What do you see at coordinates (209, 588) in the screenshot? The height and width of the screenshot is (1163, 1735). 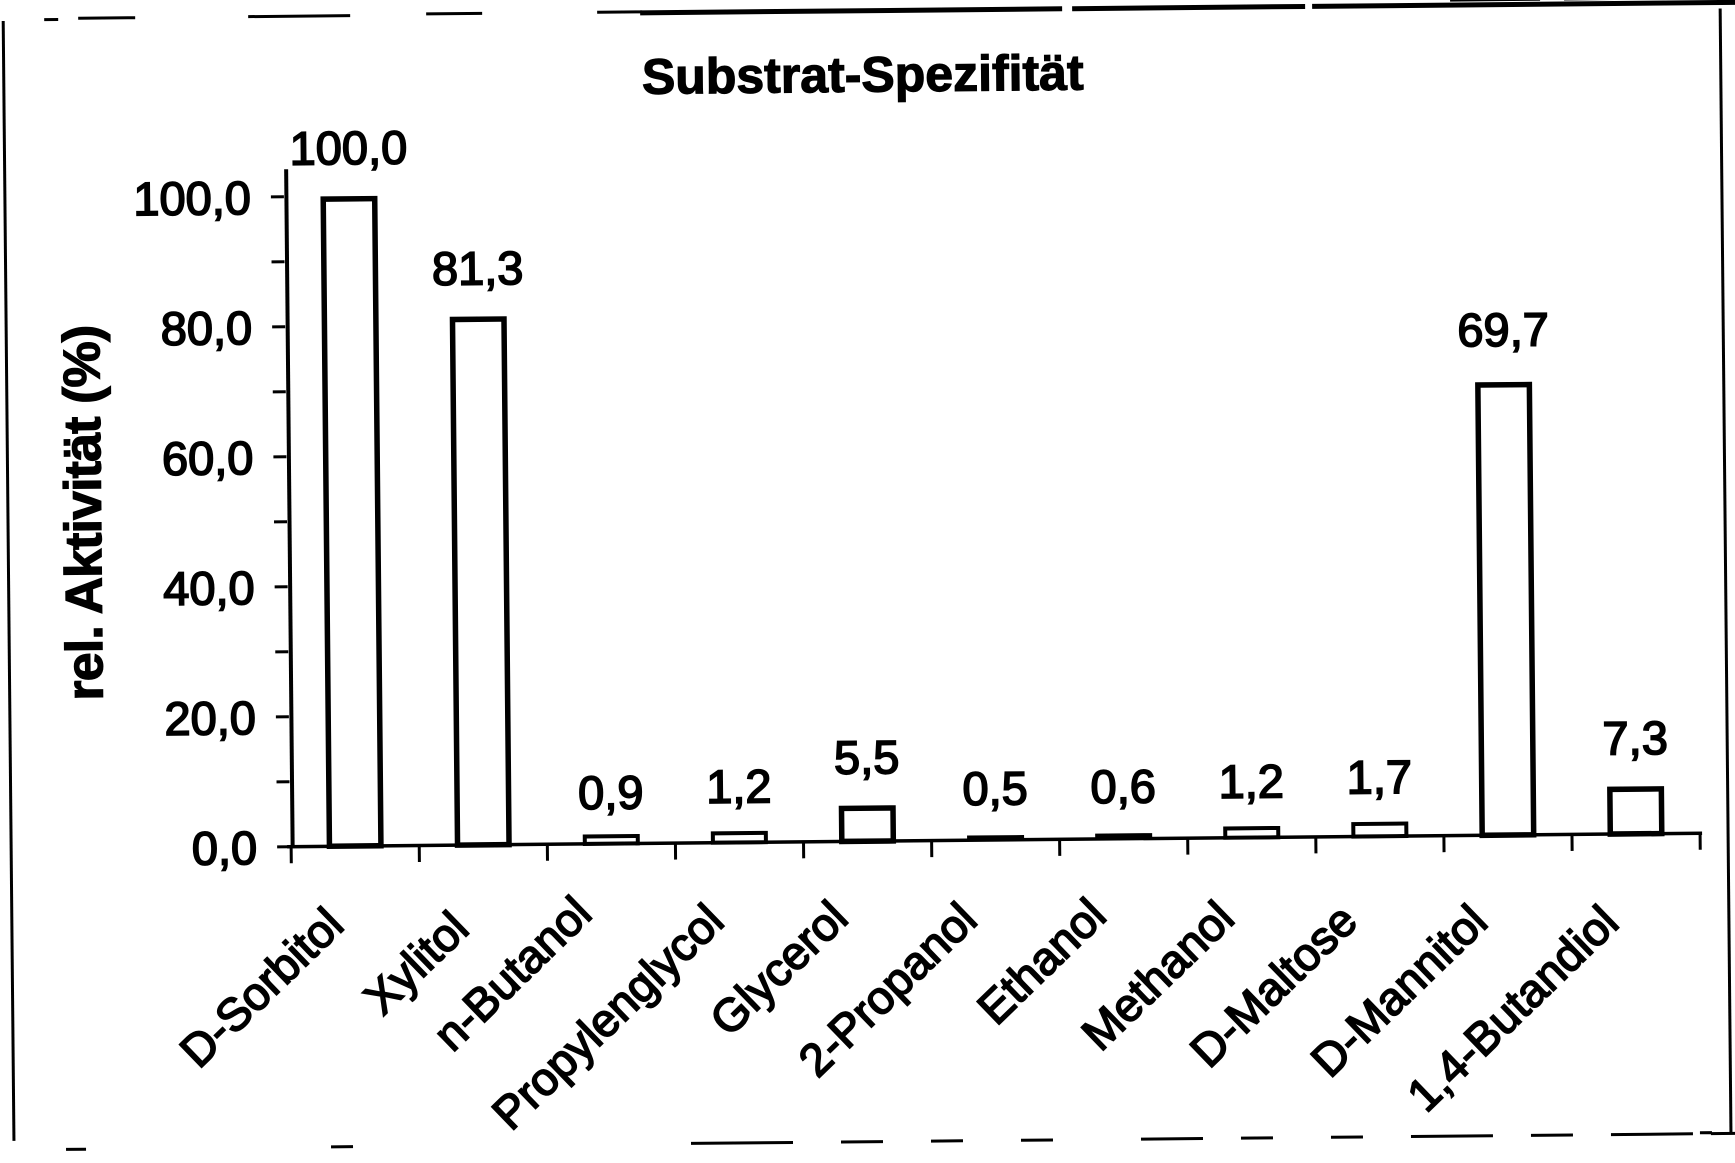 I see `svg-text: 40,0` at bounding box center [209, 588].